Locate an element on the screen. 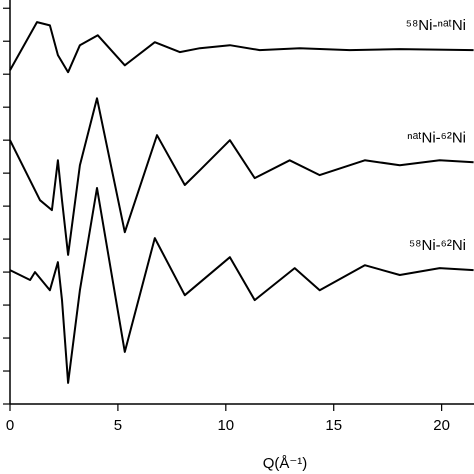 The width and height of the screenshot is (474, 474). x-axis-label: Q(Å⁻¹) is located at coordinates (285, 463).